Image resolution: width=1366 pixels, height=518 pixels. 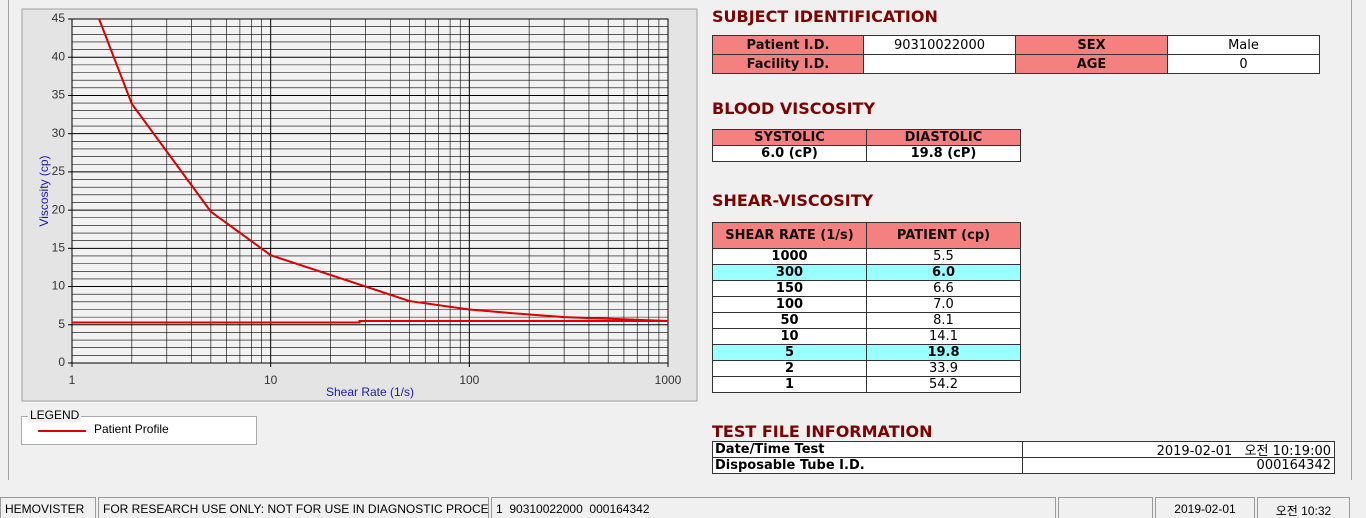 I want to click on status-cell, so click(x=1105, y=507).